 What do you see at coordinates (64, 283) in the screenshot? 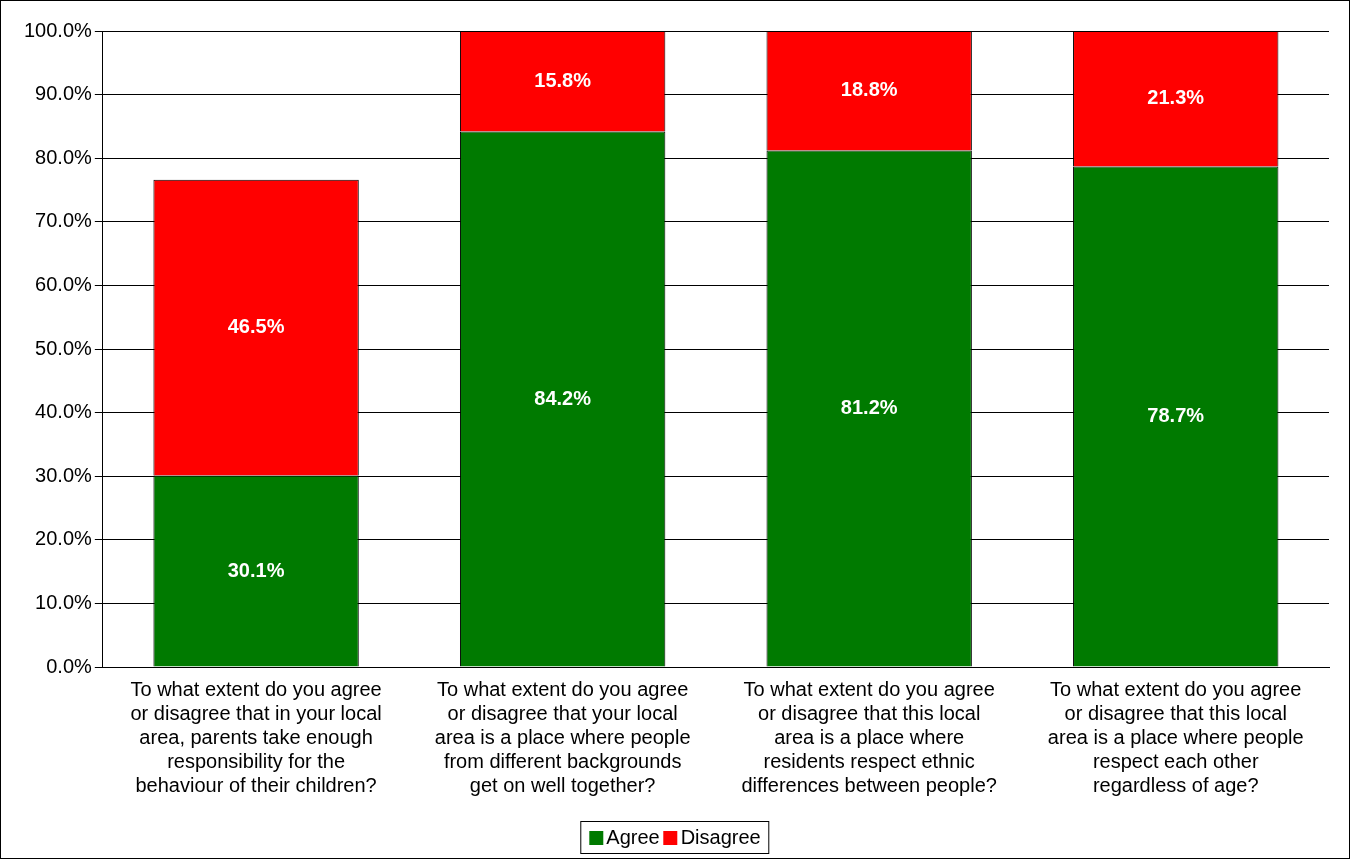
I see `y-tick-label: 60.0%` at bounding box center [64, 283].